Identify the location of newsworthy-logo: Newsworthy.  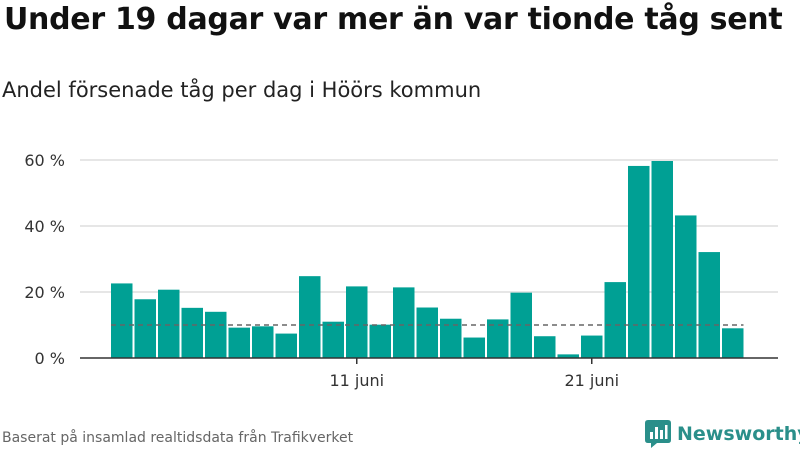
(722, 434).